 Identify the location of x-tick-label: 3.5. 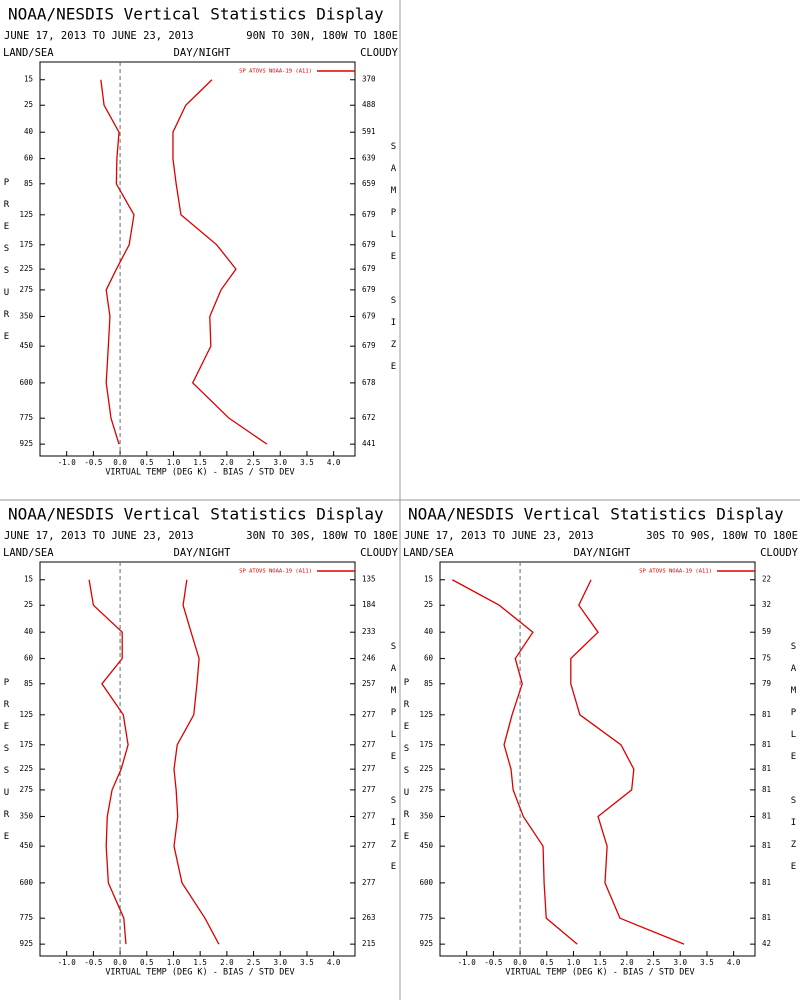
(707, 962).